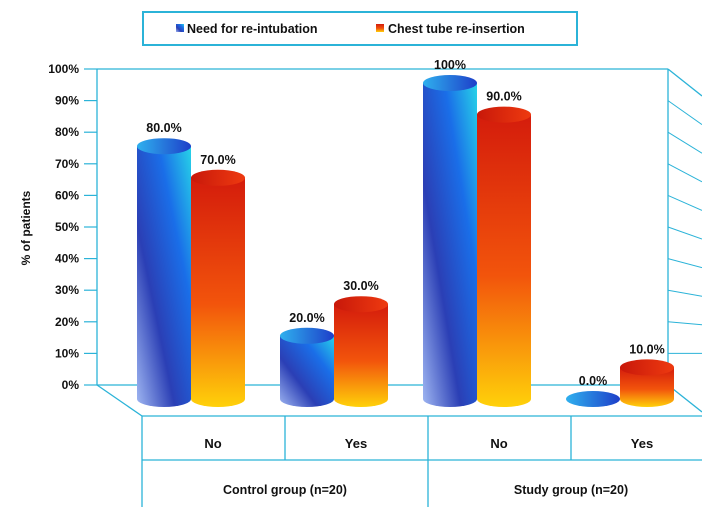 The image size is (702, 507). Describe the element at coordinates (425, 490) in the screenshot. I see `group-labels: Control group (n=20) Study group (n=20)` at that location.